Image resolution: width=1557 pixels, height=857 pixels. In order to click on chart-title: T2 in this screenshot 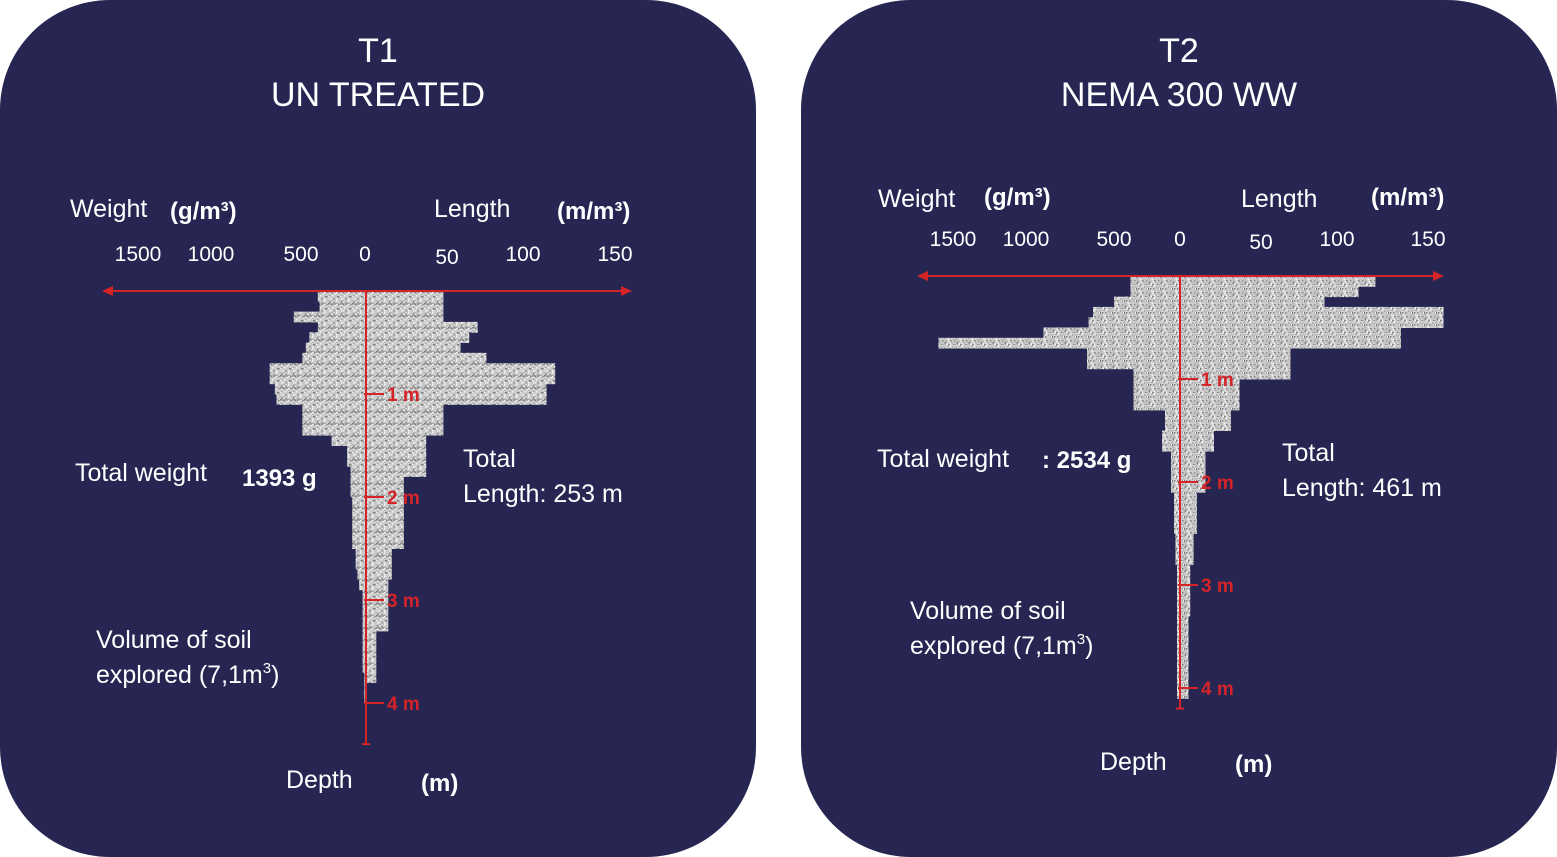, I will do `click(1179, 51)`.